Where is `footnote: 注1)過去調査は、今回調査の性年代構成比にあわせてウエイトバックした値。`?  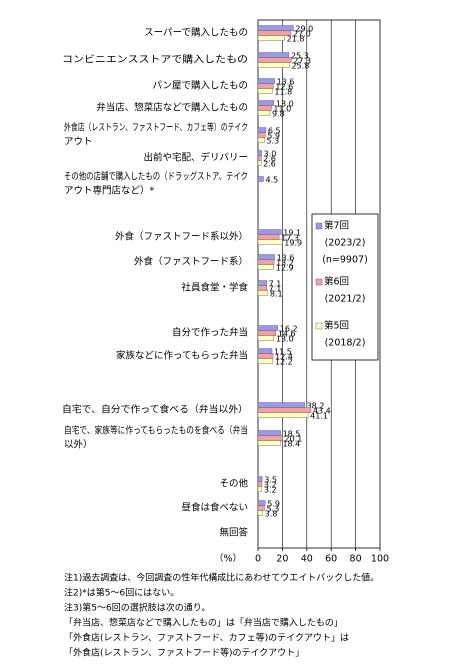 footnote: 注1)過去調査は、今回調査の性年代構成比にあわせてウエイトバックした値。 is located at coordinates (221, 578).